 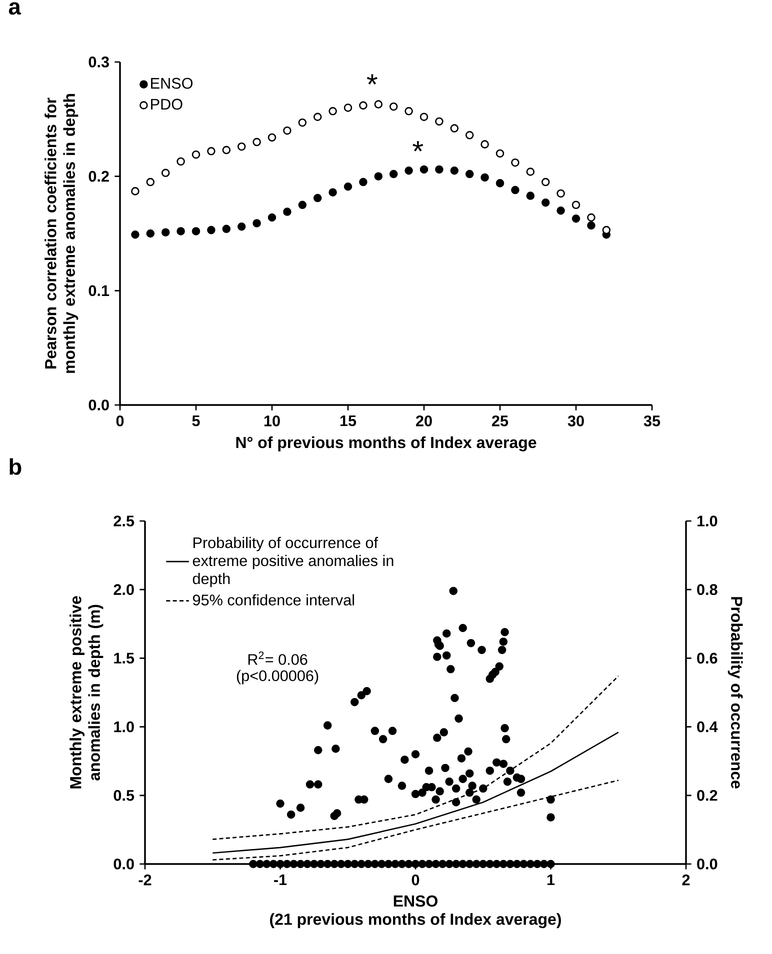 What do you see at coordinates (272, 420) in the screenshot?
I see `x-tick-label: 10` at bounding box center [272, 420].